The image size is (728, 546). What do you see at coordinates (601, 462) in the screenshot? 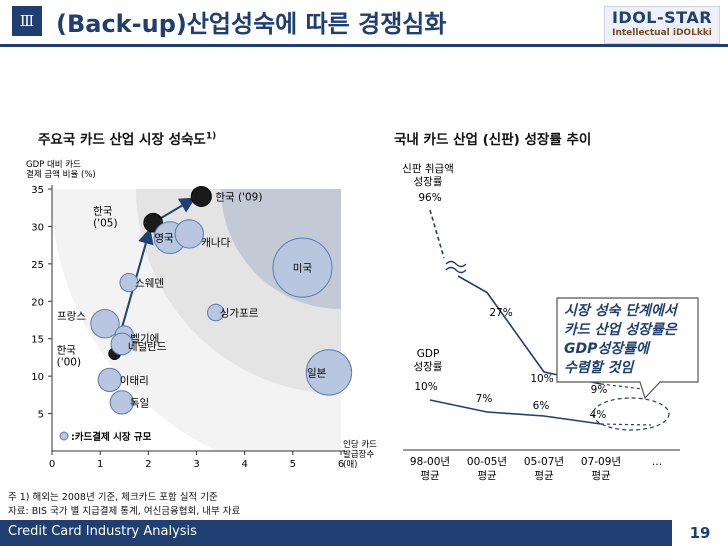
I see `category-label: 07-09년` at bounding box center [601, 462].